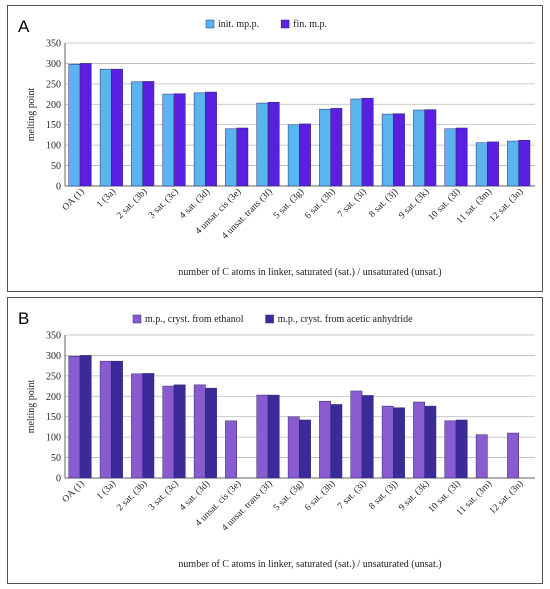  I want to click on legend-label: m.p., cryst. from acetic anhydride, so click(346, 319).